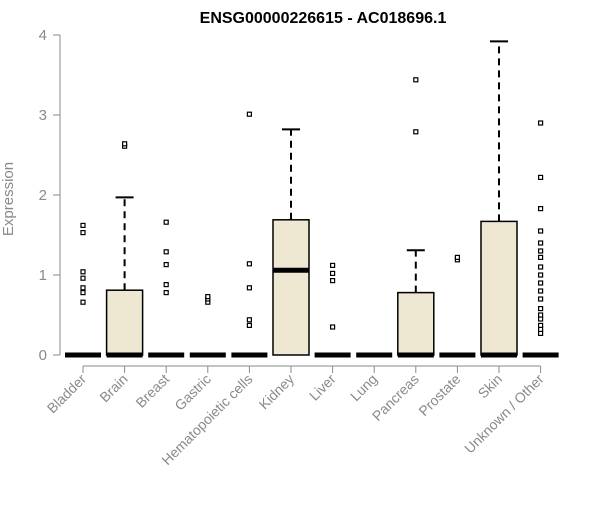 The width and height of the screenshot is (600, 505). What do you see at coordinates (67, 394) in the screenshot?
I see `x-tick-label: Bladder` at bounding box center [67, 394].